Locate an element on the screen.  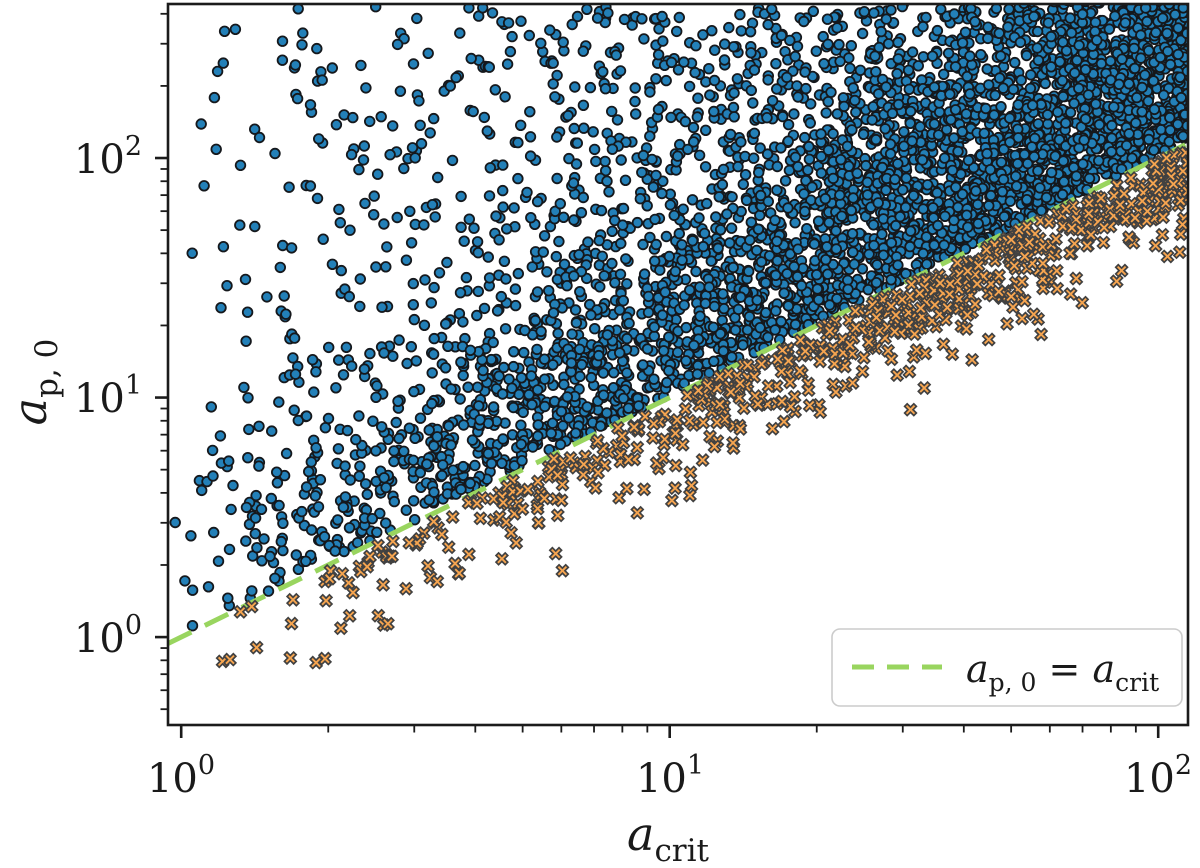
y-tick-label-1: 10⁰ is located at coordinates (108, 636).